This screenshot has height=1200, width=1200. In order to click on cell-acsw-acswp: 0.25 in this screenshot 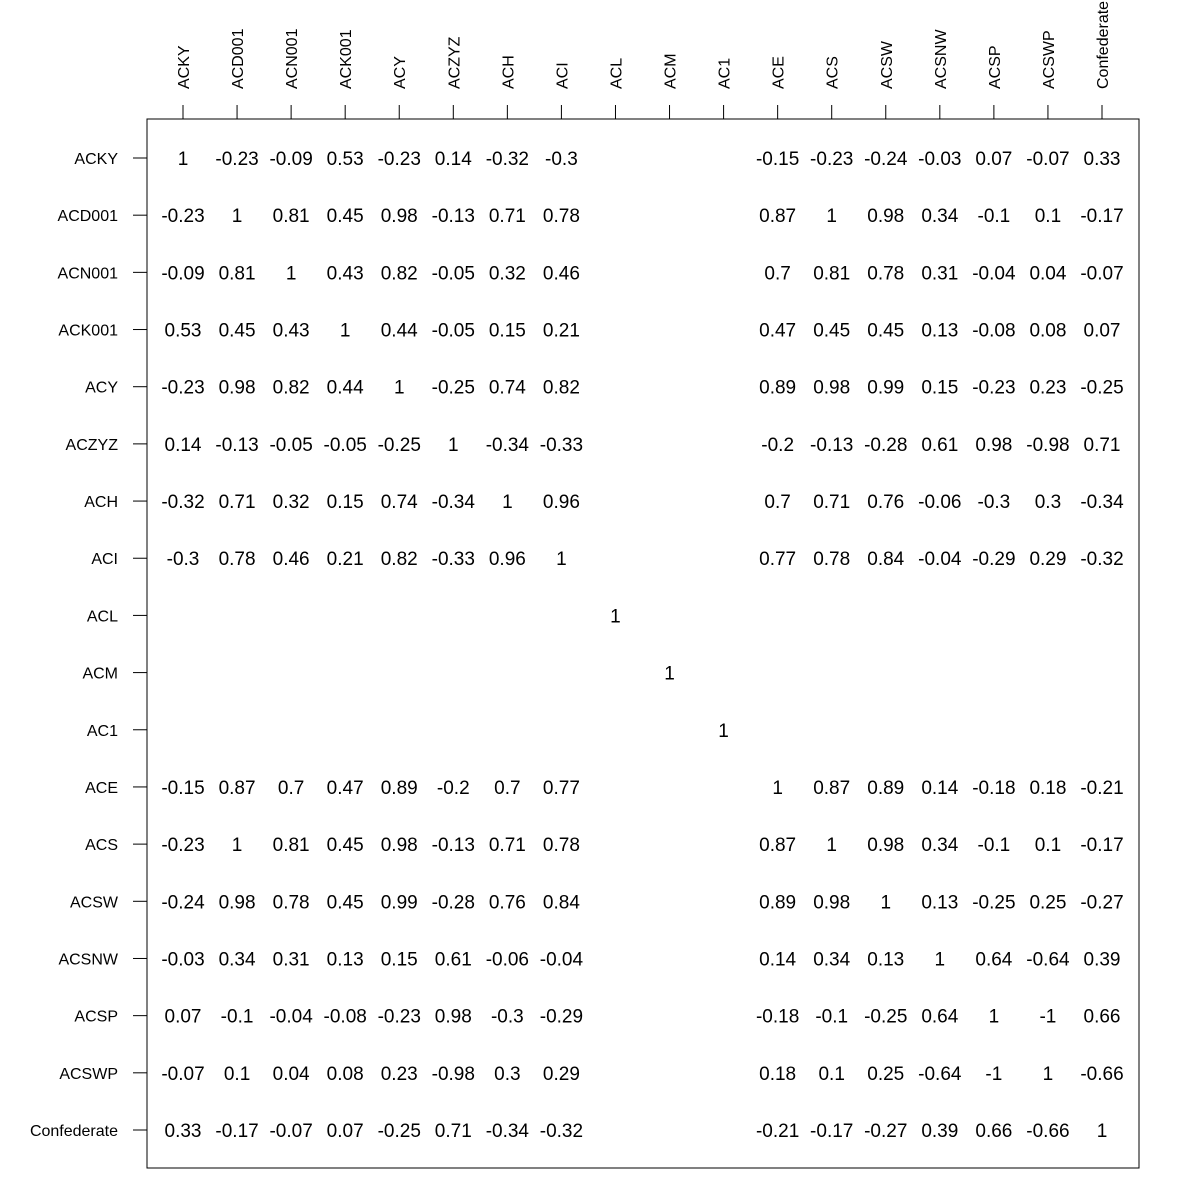, I will do `click(1047, 902)`.